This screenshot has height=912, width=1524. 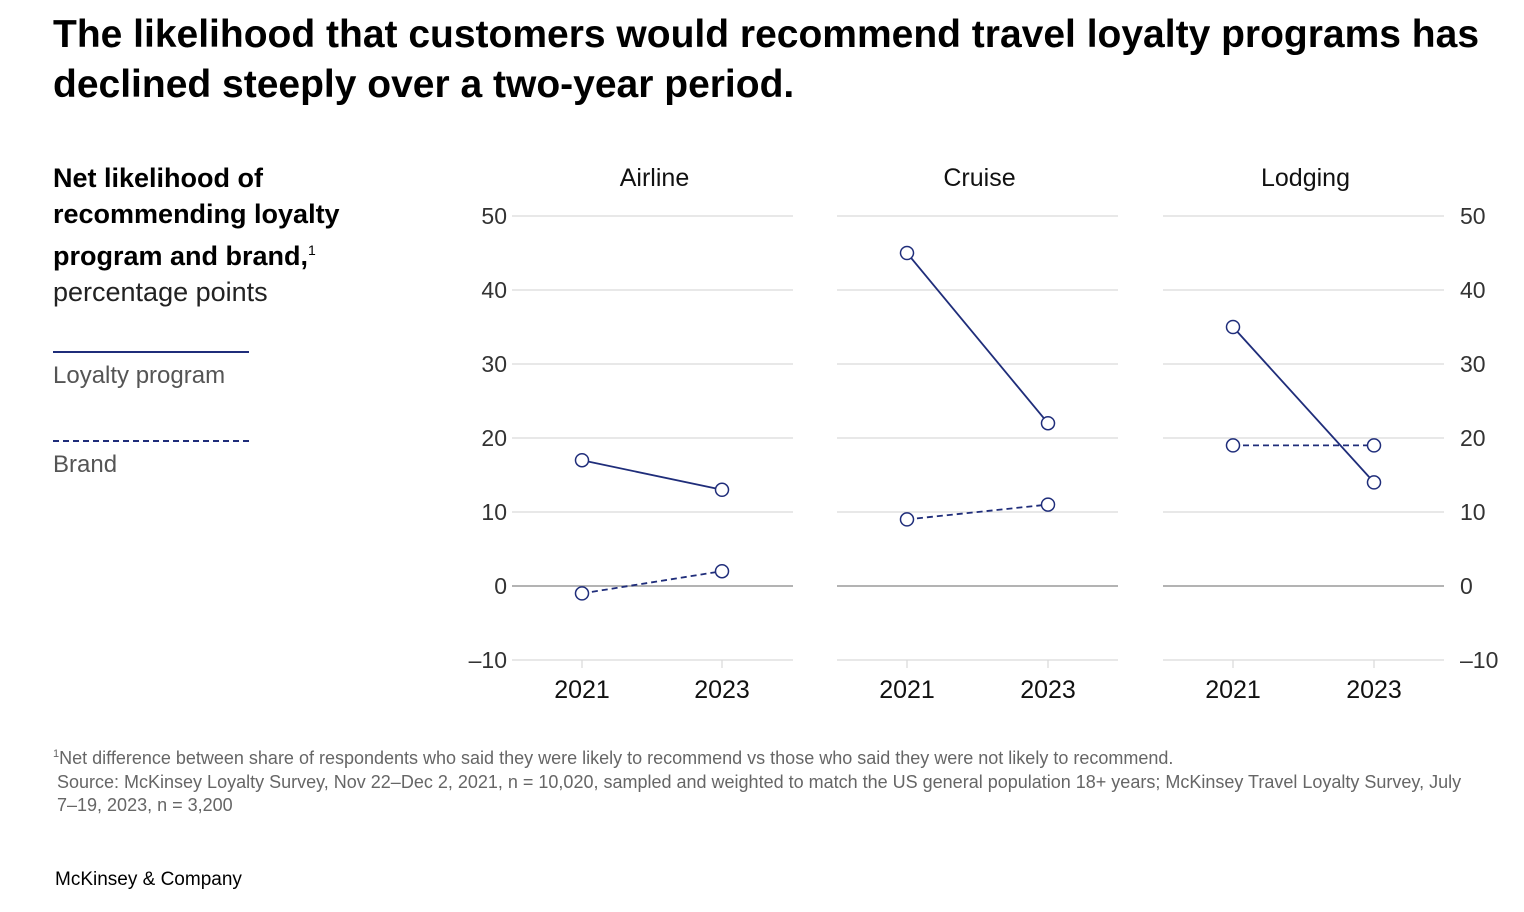 What do you see at coordinates (153, 460) in the screenshot?
I see `legend-entry-brand: Brand` at bounding box center [153, 460].